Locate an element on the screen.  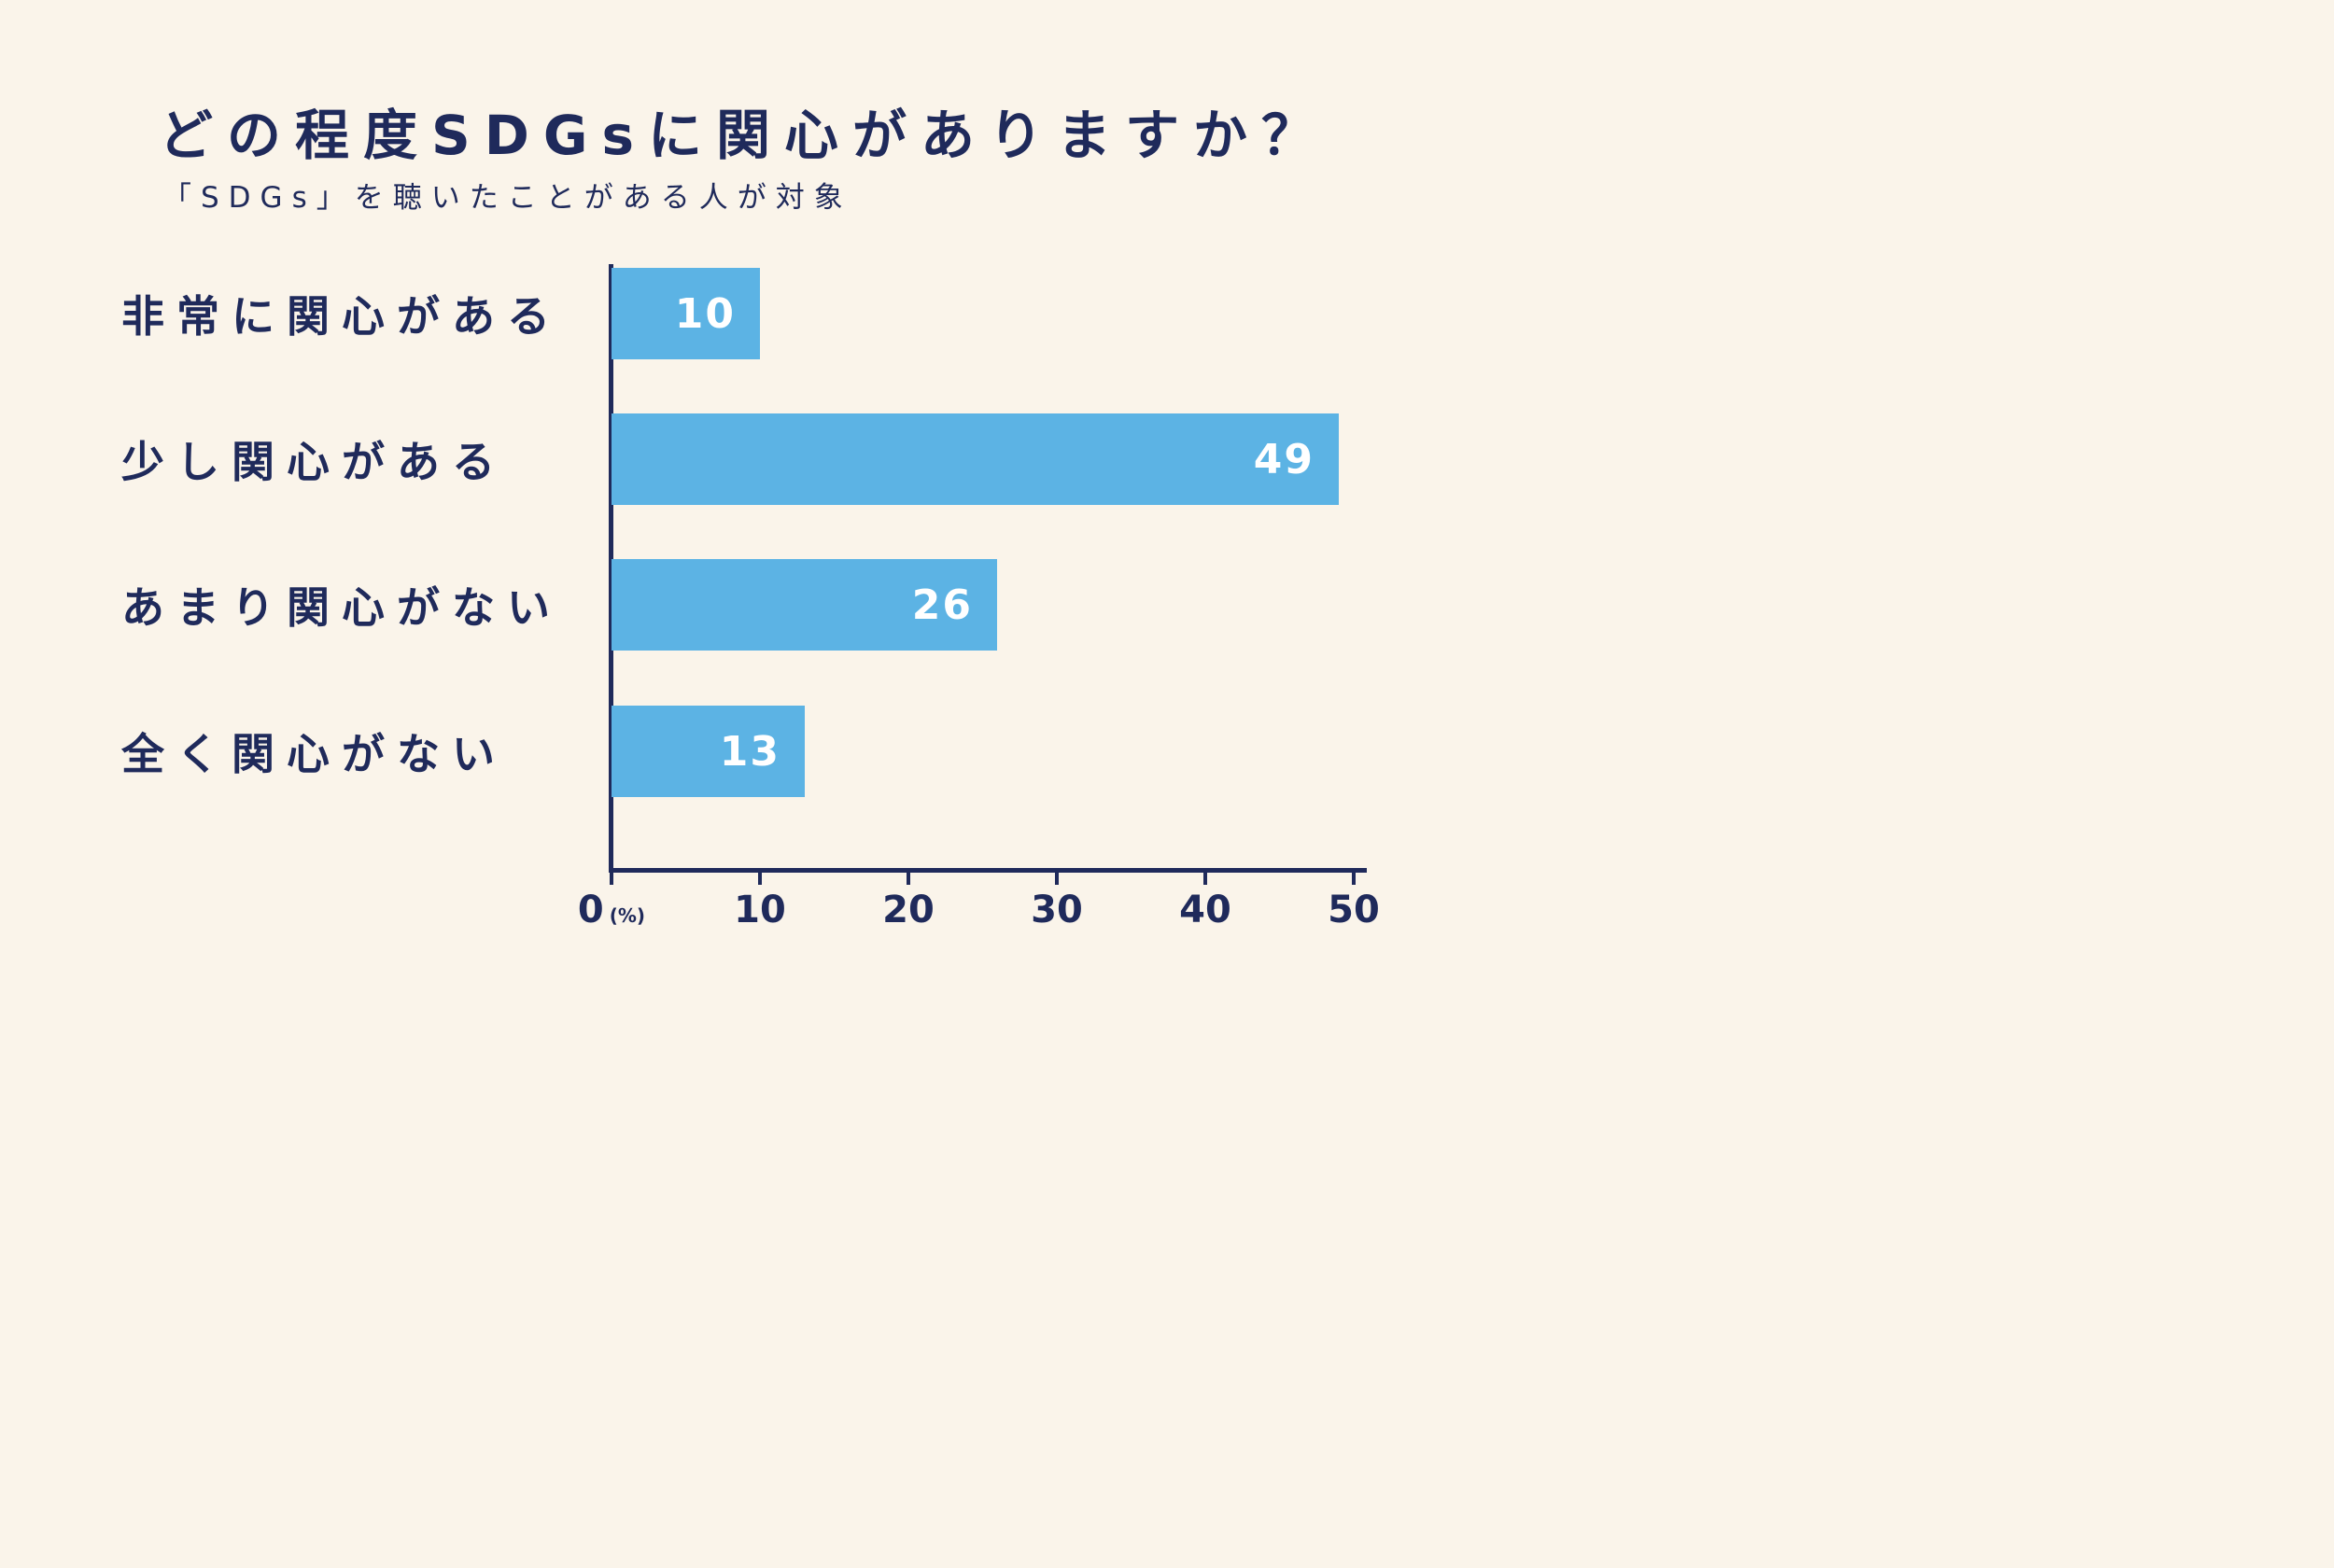
bar: 13 is located at coordinates (708, 751).